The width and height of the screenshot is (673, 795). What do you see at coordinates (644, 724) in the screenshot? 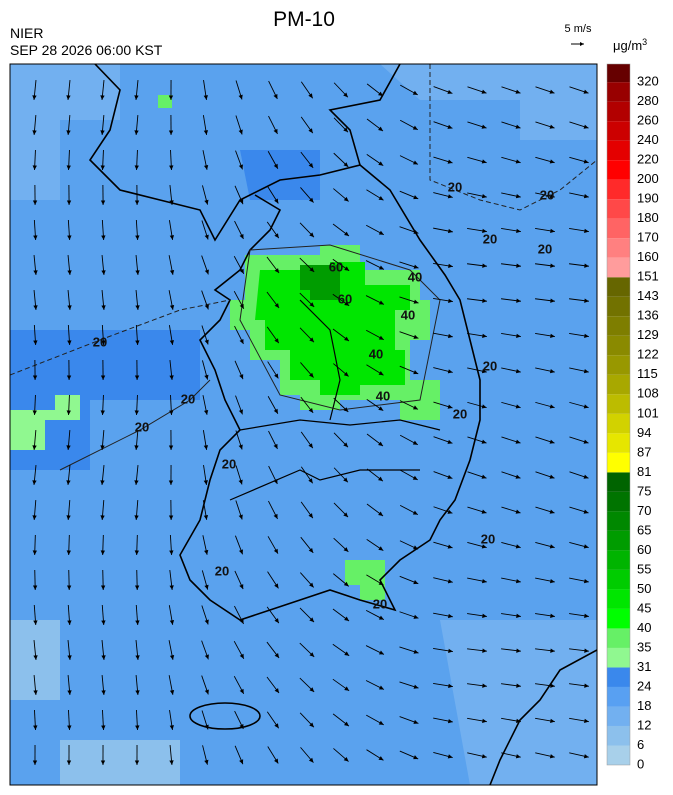
I see `colorbar-label: 12` at bounding box center [644, 724].